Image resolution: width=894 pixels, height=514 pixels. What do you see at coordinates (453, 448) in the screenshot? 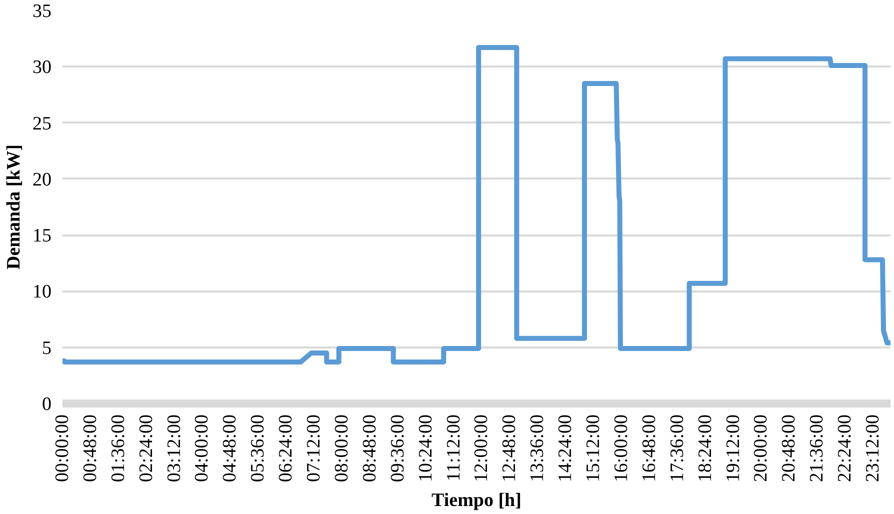
I see `x-tick-label: 11:12:00` at bounding box center [453, 448].